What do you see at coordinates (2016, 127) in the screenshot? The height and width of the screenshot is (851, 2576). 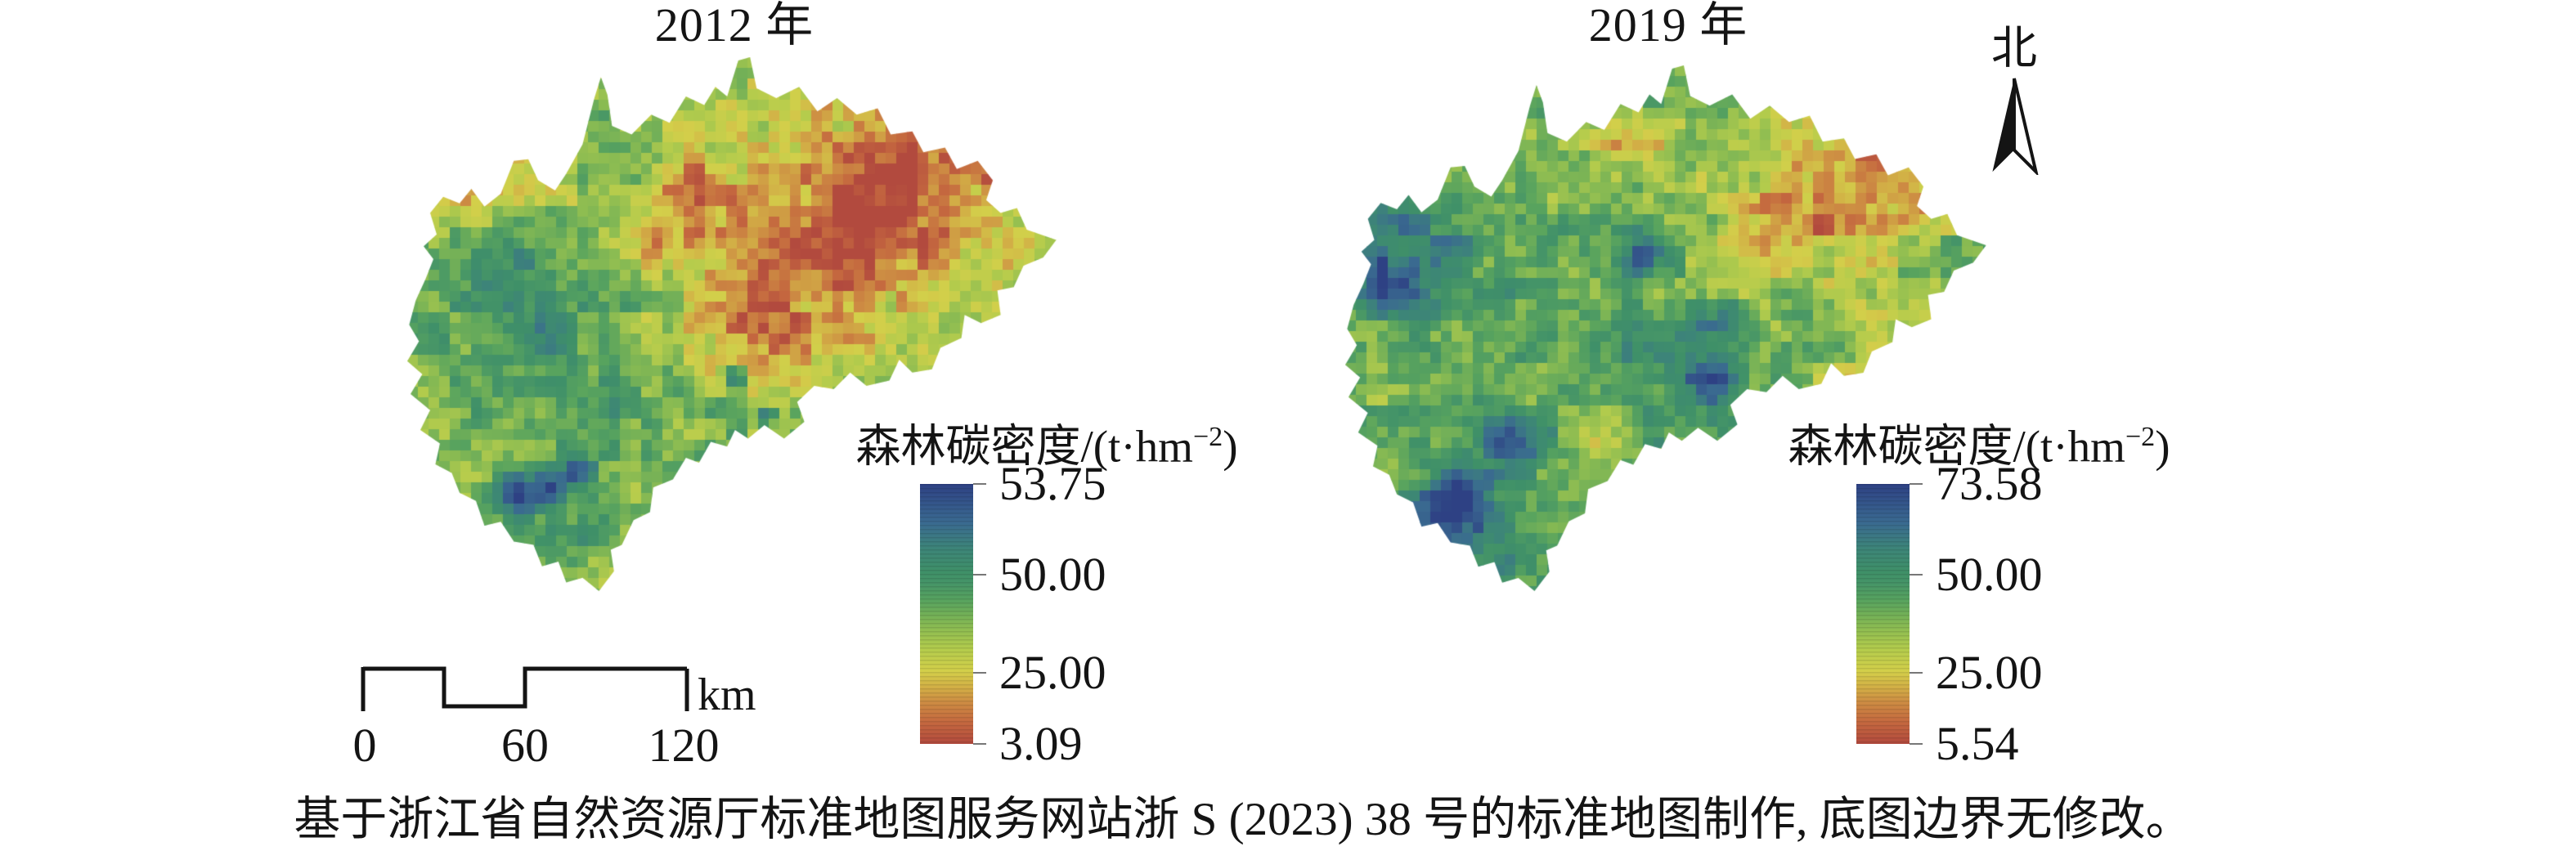 I see `north-arrow-icon` at bounding box center [2016, 127].